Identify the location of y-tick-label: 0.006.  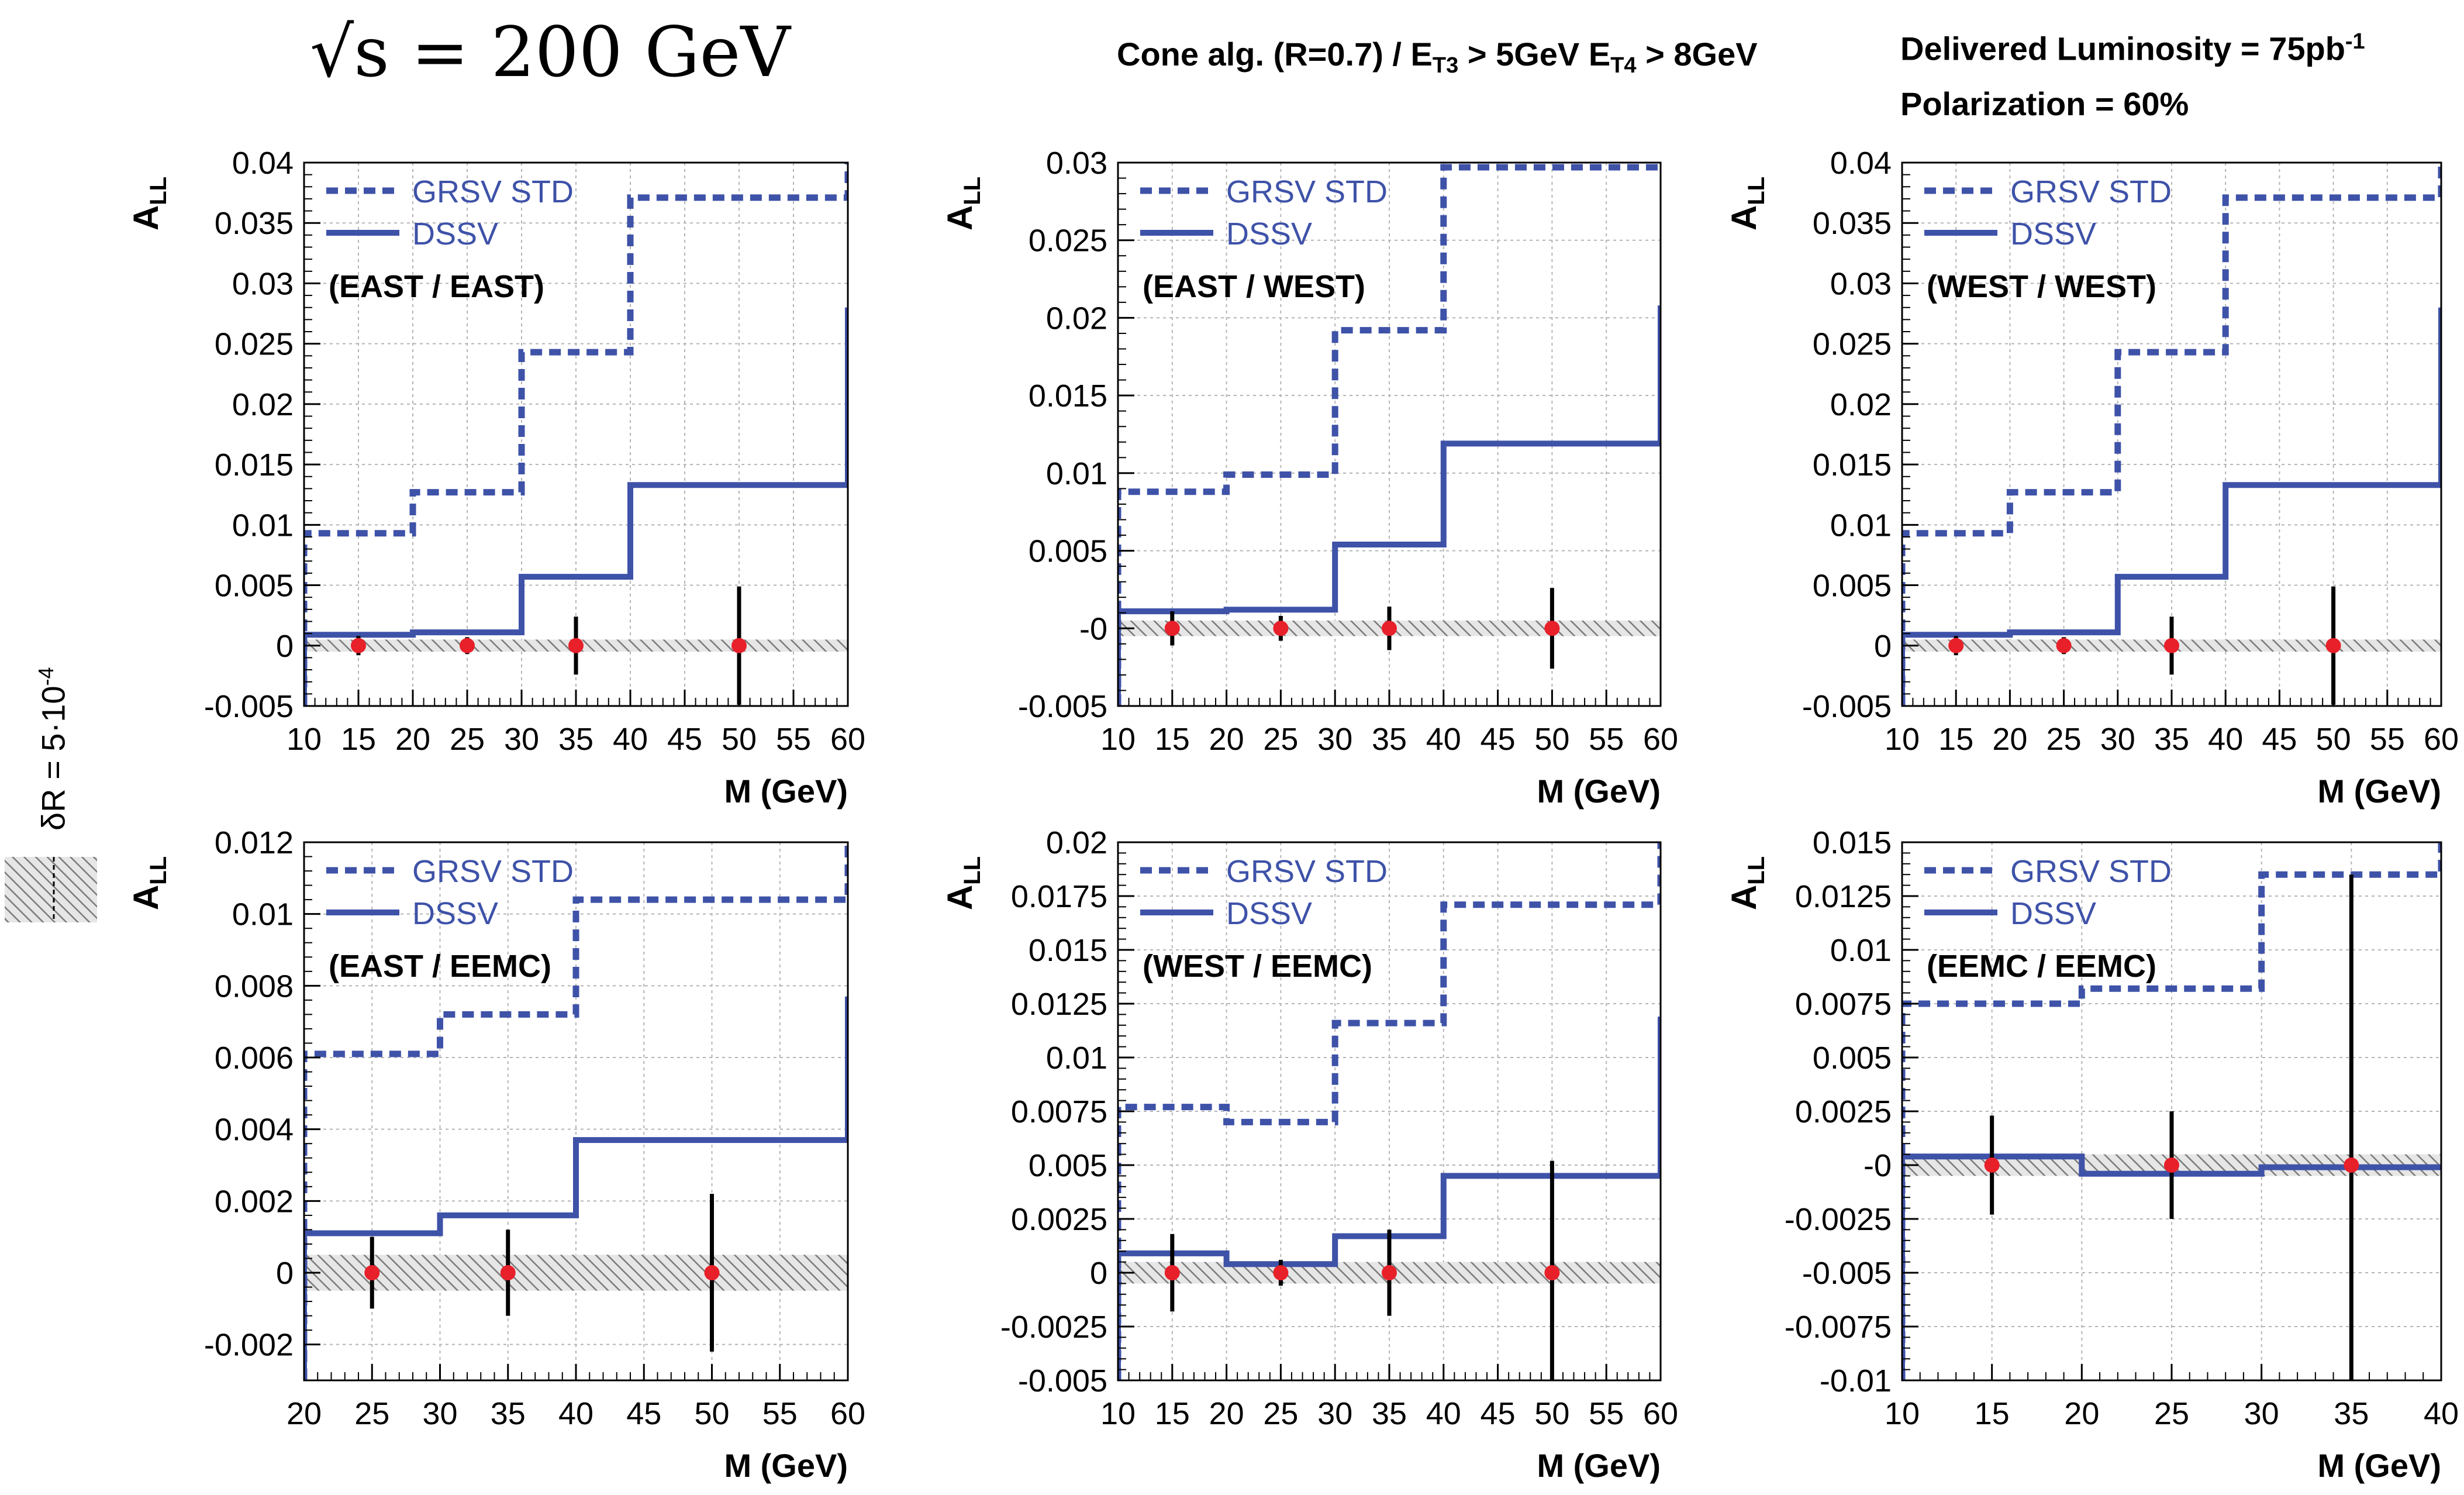
(254, 1058).